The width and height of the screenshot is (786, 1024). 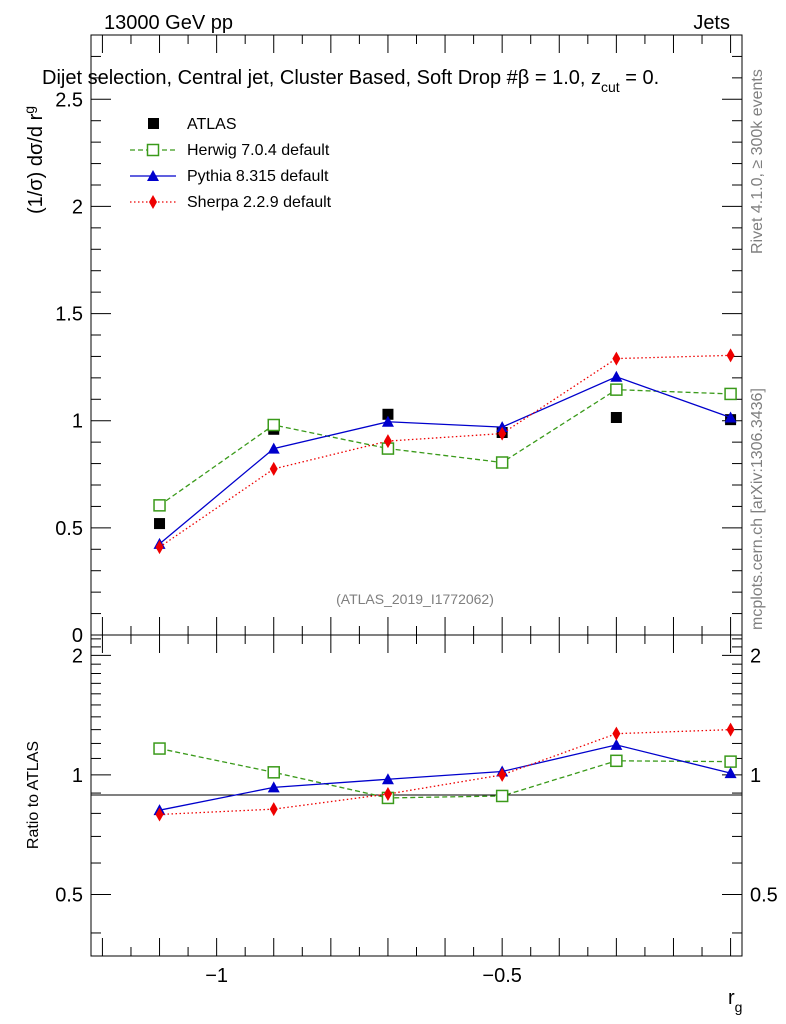 What do you see at coordinates (77, 422) in the screenshot?
I see `y-tick-label: 1` at bounding box center [77, 422].